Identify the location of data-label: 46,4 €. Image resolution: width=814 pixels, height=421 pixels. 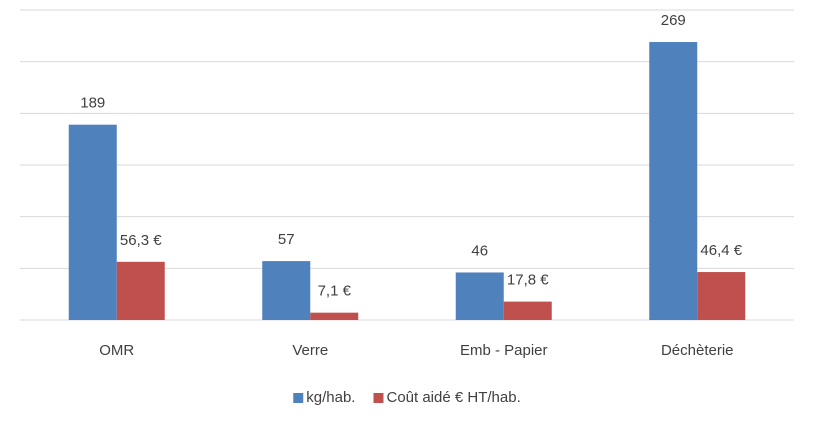
(721, 250).